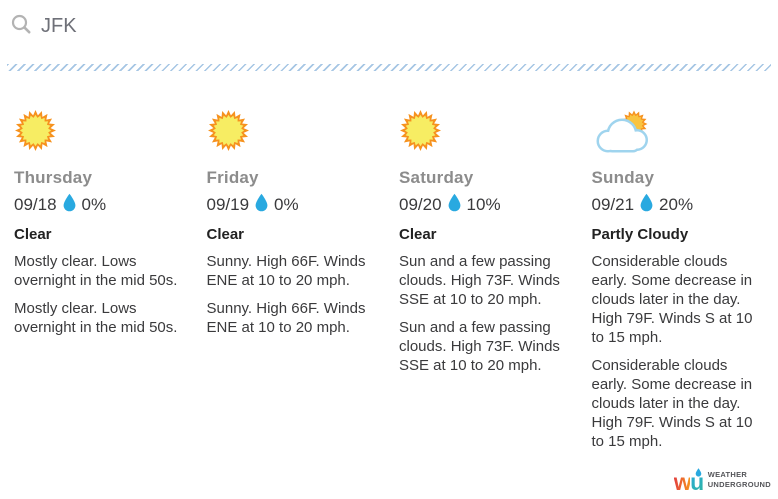 This screenshot has height=499, width=778. What do you see at coordinates (232, 177) in the screenshot?
I see `day-name: Friday` at bounding box center [232, 177].